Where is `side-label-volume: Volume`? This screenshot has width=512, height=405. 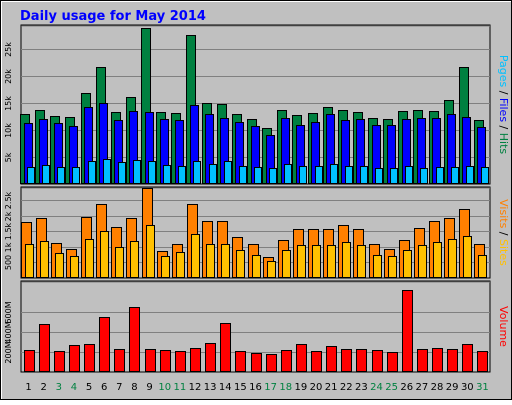 side-label-volume: Volume is located at coordinates (503, 326).